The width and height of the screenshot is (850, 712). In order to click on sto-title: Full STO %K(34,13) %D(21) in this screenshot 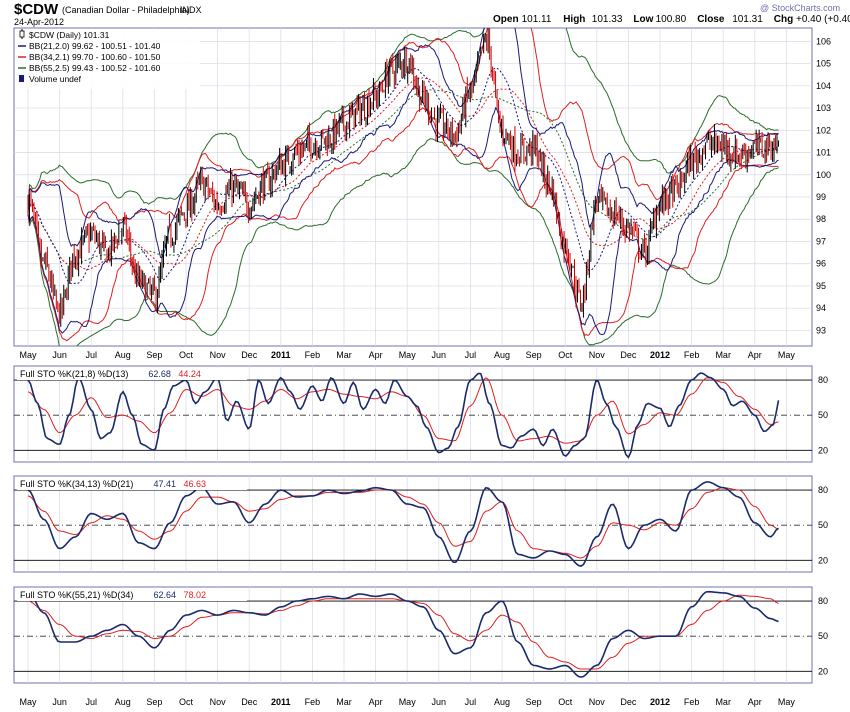, I will do `click(76, 484)`.